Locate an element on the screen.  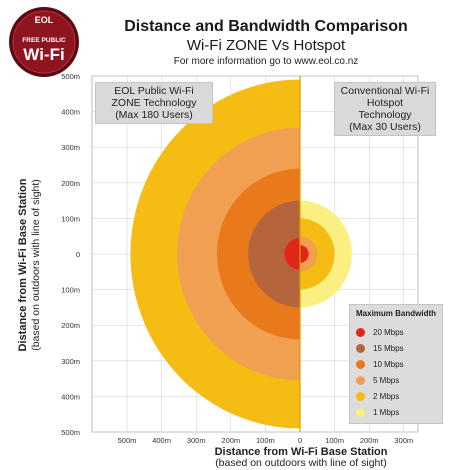
legend-item: 2 Mbps is located at coordinates (377, 396).